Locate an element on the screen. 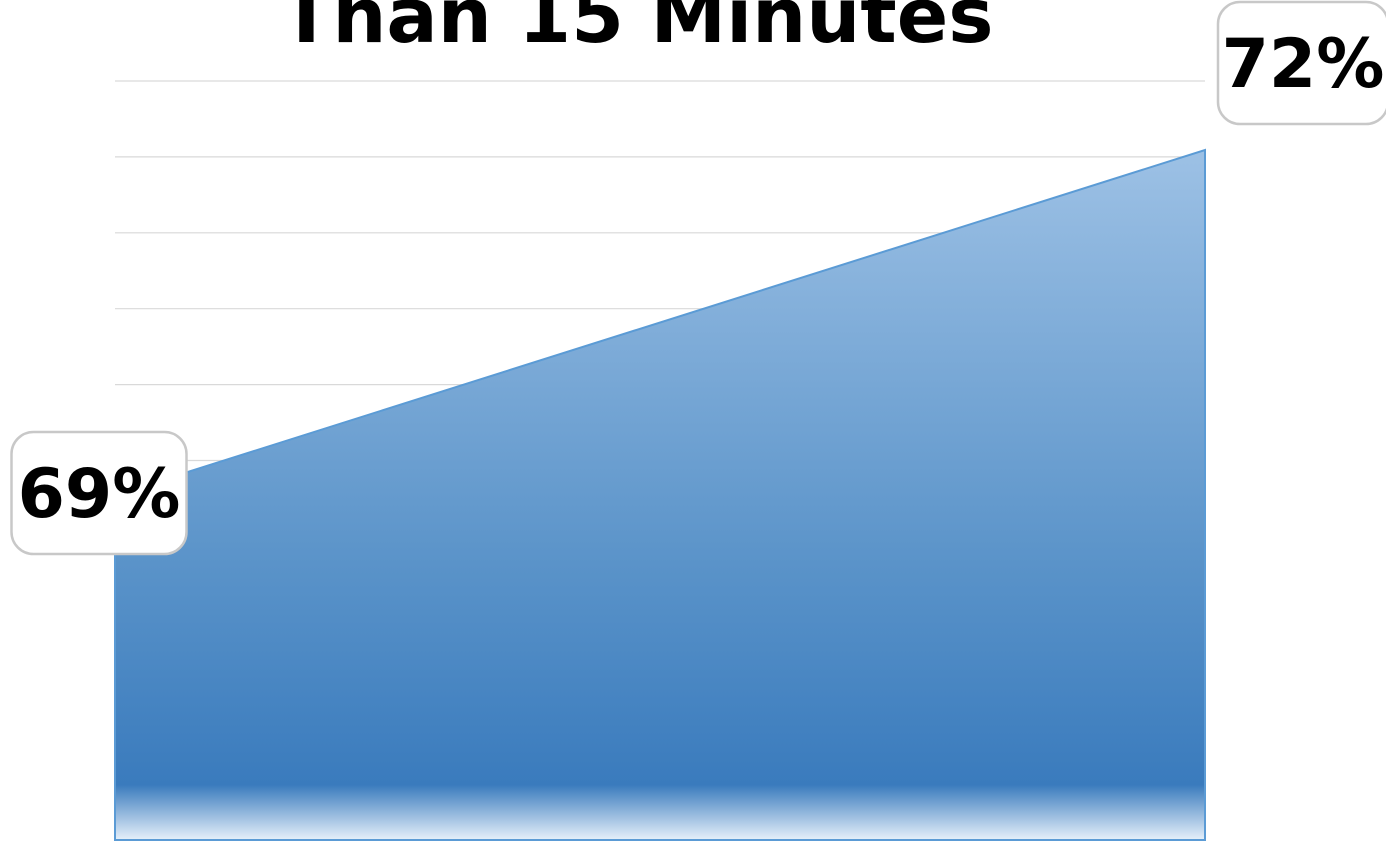 The height and width of the screenshot is (847, 1386). data-label-text: 69% is located at coordinates (99, 494).